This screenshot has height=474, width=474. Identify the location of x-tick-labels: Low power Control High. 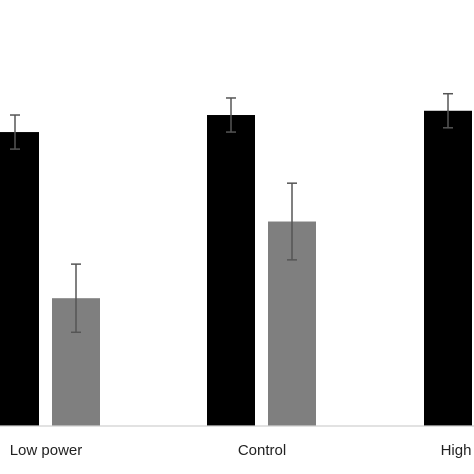
(241, 450).